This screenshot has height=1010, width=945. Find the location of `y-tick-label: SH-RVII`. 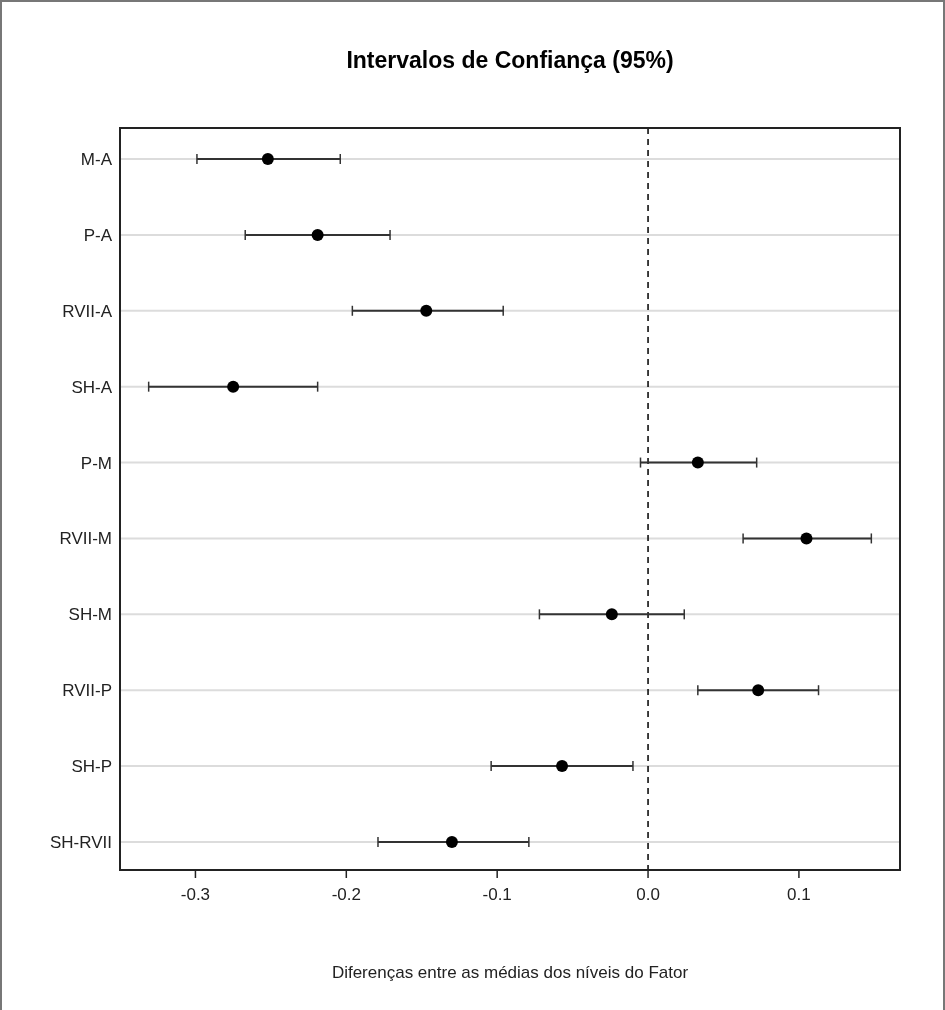

y-tick-label: SH-RVII is located at coordinates (80, 842).